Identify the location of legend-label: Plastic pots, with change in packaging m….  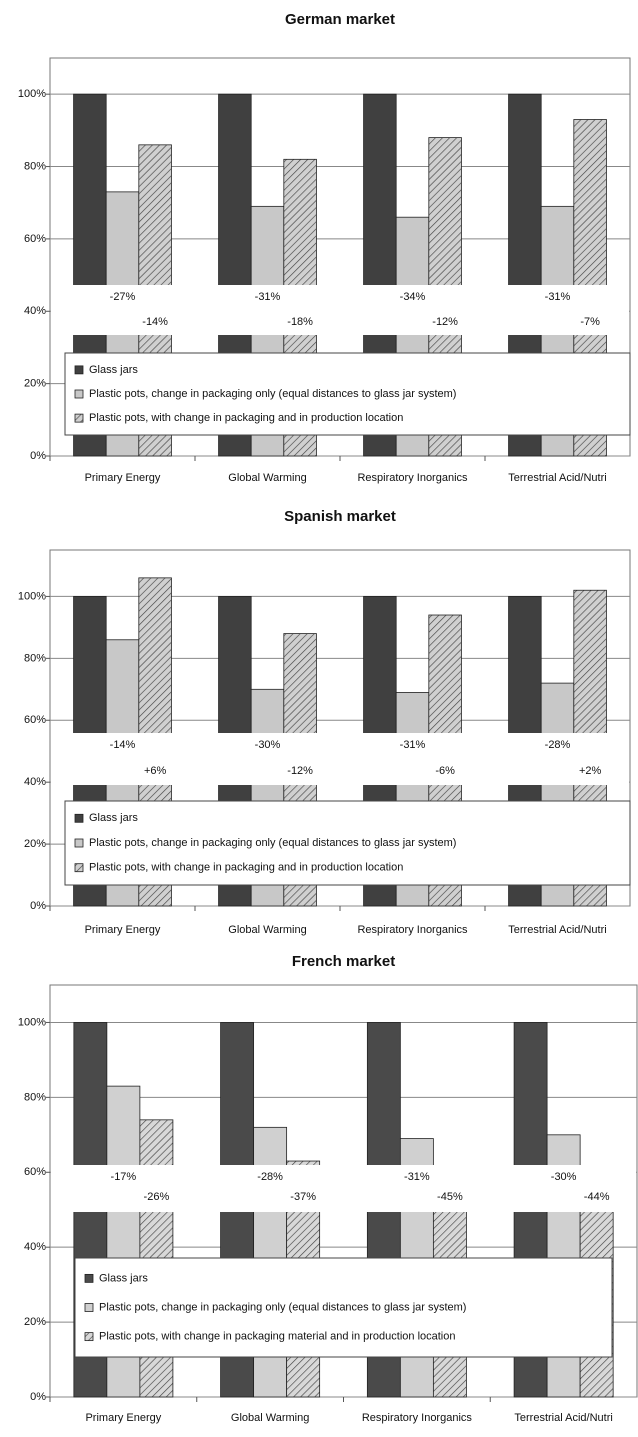
(277, 1337).